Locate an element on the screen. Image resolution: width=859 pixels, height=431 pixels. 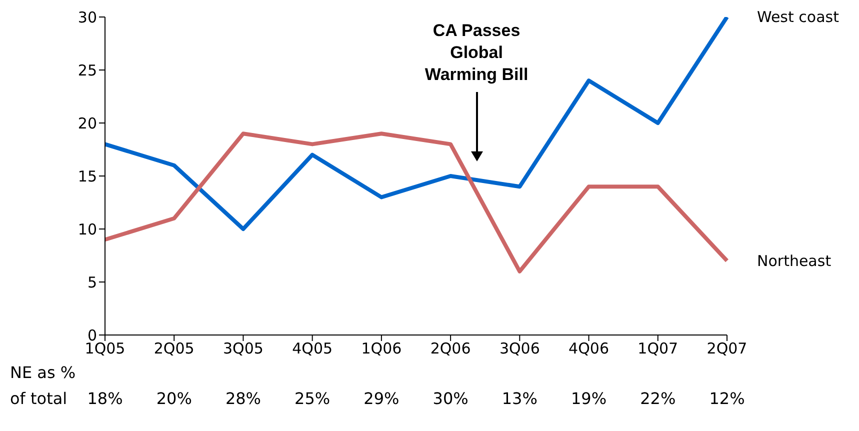
x-tick-label: 2Q05 is located at coordinates (174, 349).